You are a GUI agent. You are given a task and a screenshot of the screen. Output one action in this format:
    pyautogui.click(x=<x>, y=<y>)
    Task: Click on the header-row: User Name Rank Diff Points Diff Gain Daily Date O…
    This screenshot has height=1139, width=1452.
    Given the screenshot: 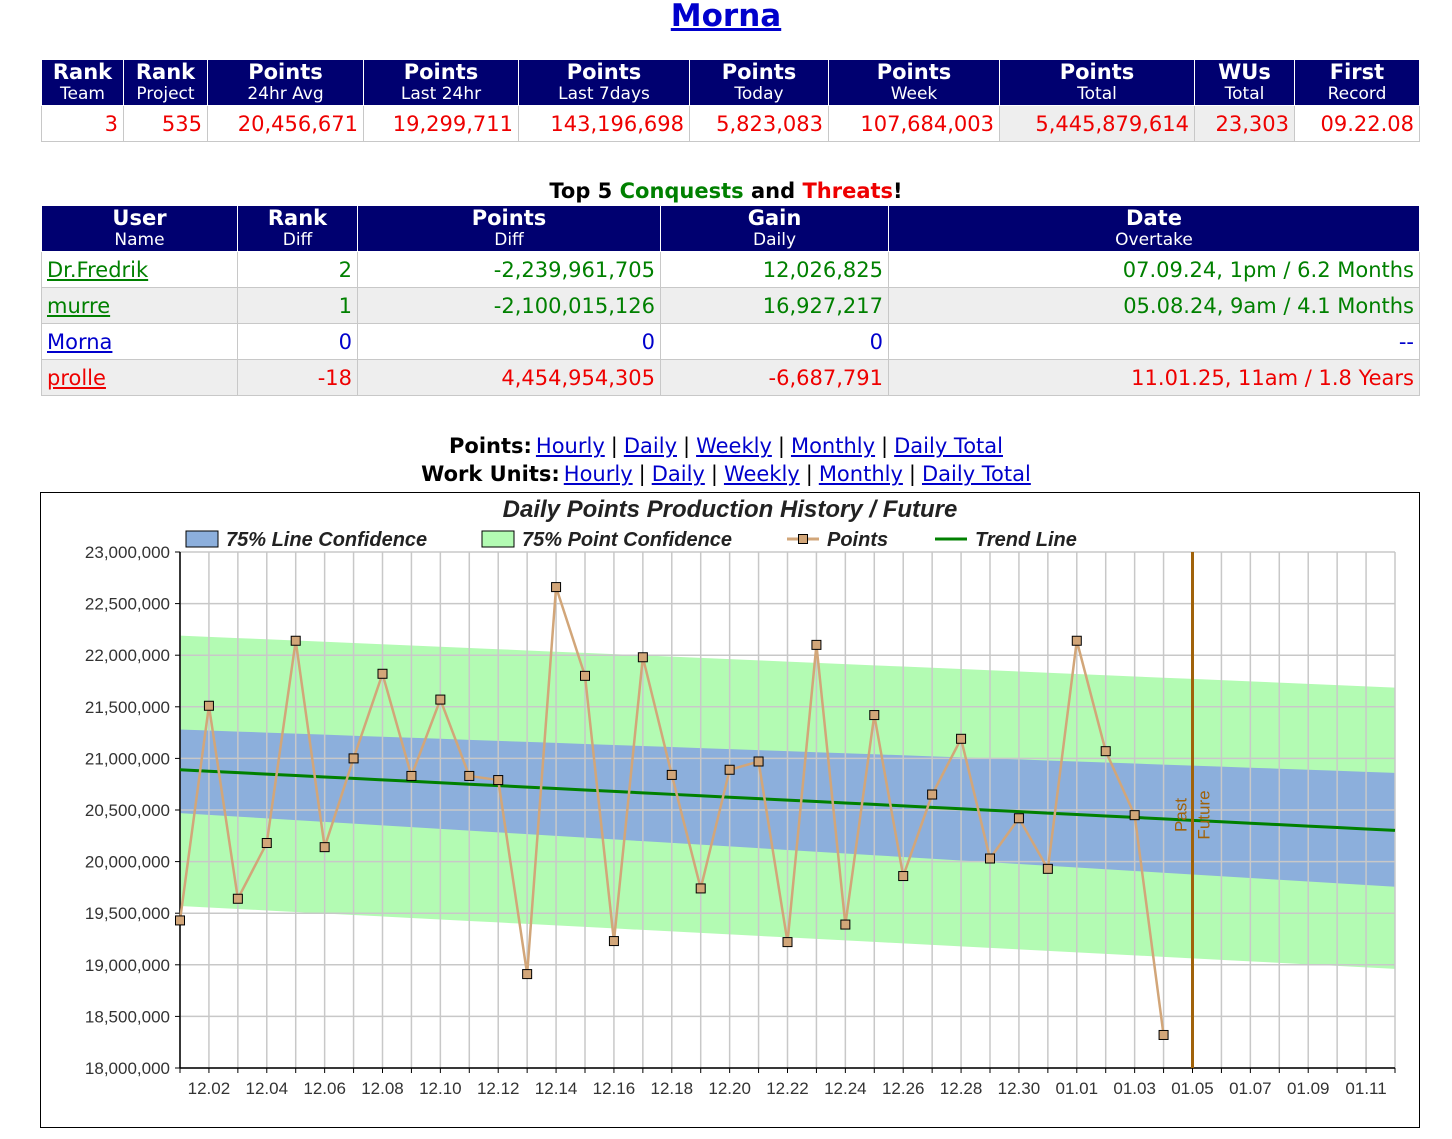 What is the action you would take?
    pyautogui.click(x=730, y=228)
    